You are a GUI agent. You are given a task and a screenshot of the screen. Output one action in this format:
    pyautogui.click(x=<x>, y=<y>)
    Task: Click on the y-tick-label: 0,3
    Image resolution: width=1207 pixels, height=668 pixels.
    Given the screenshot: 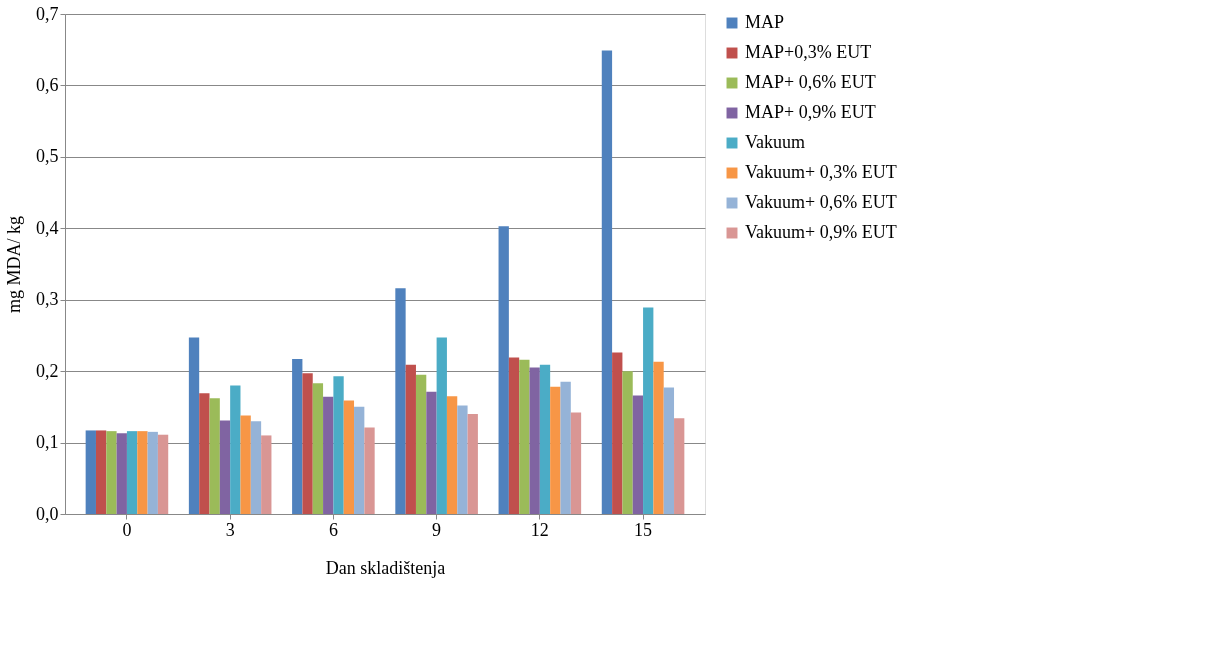 What is the action you would take?
    pyautogui.click(x=47, y=299)
    